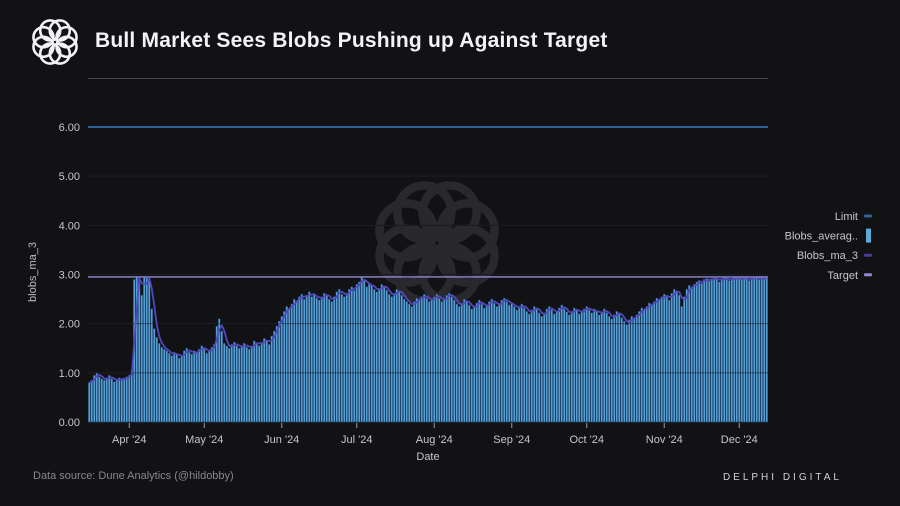  I want to click on y-axis: 0.00 1.00 2.00 3.00 4.00 5.00 6.00, so click(69, 275).